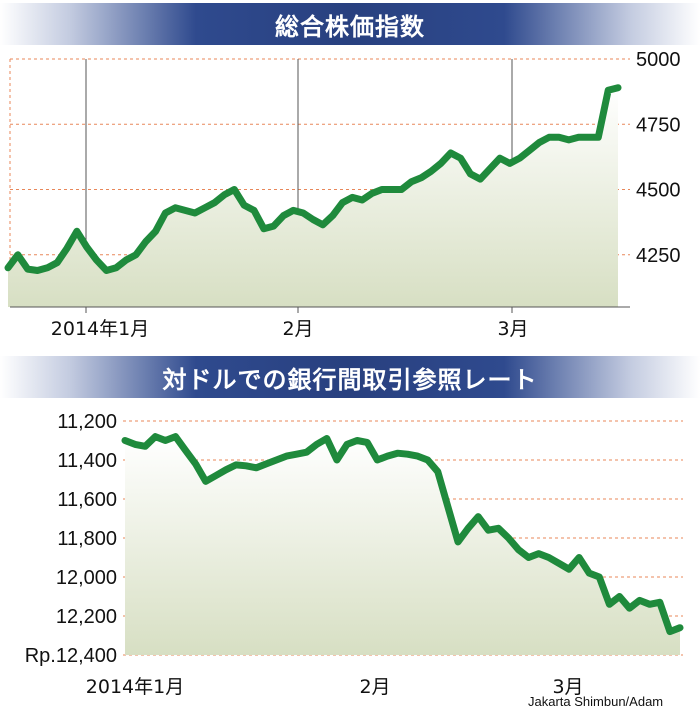  What do you see at coordinates (87, 539) in the screenshot?
I see `rate-y-tick-label-3: 11,800` at bounding box center [87, 539].